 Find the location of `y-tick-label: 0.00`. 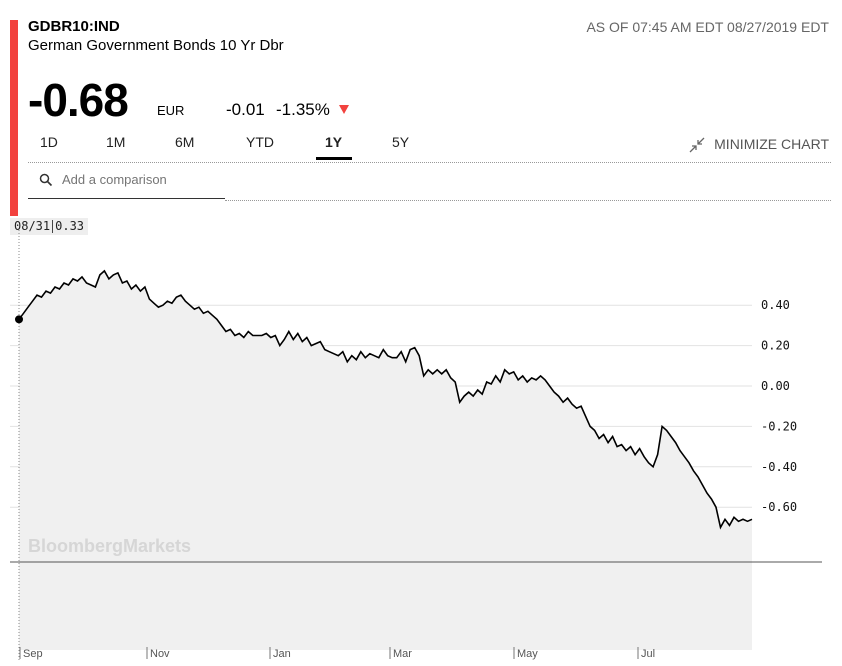

y-tick-label: 0.00 is located at coordinates (775, 386).